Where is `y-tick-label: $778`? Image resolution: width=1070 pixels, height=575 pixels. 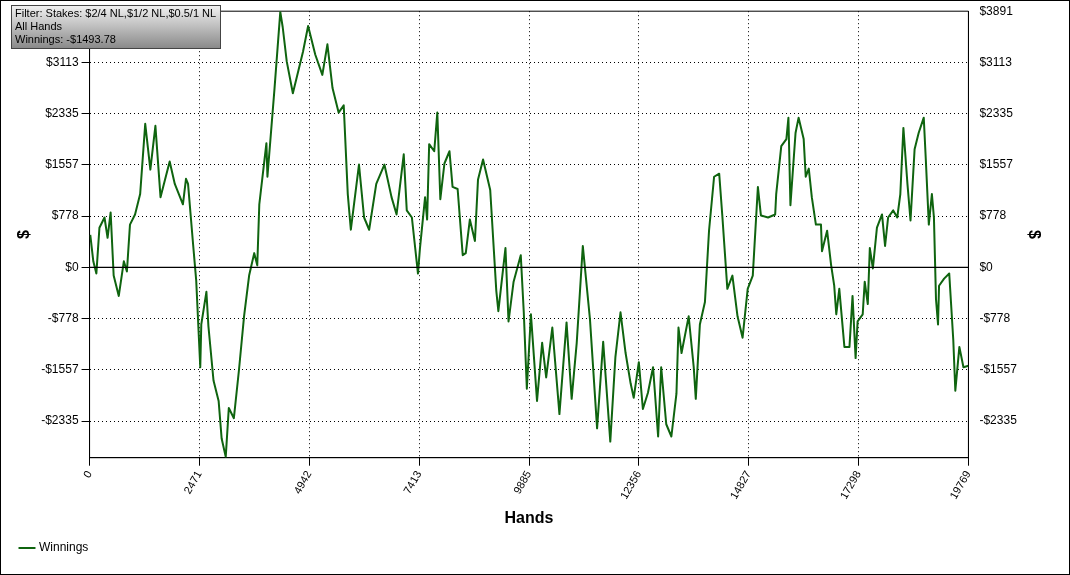 y-tick-label: $778 is located at coordinates (65, 215).